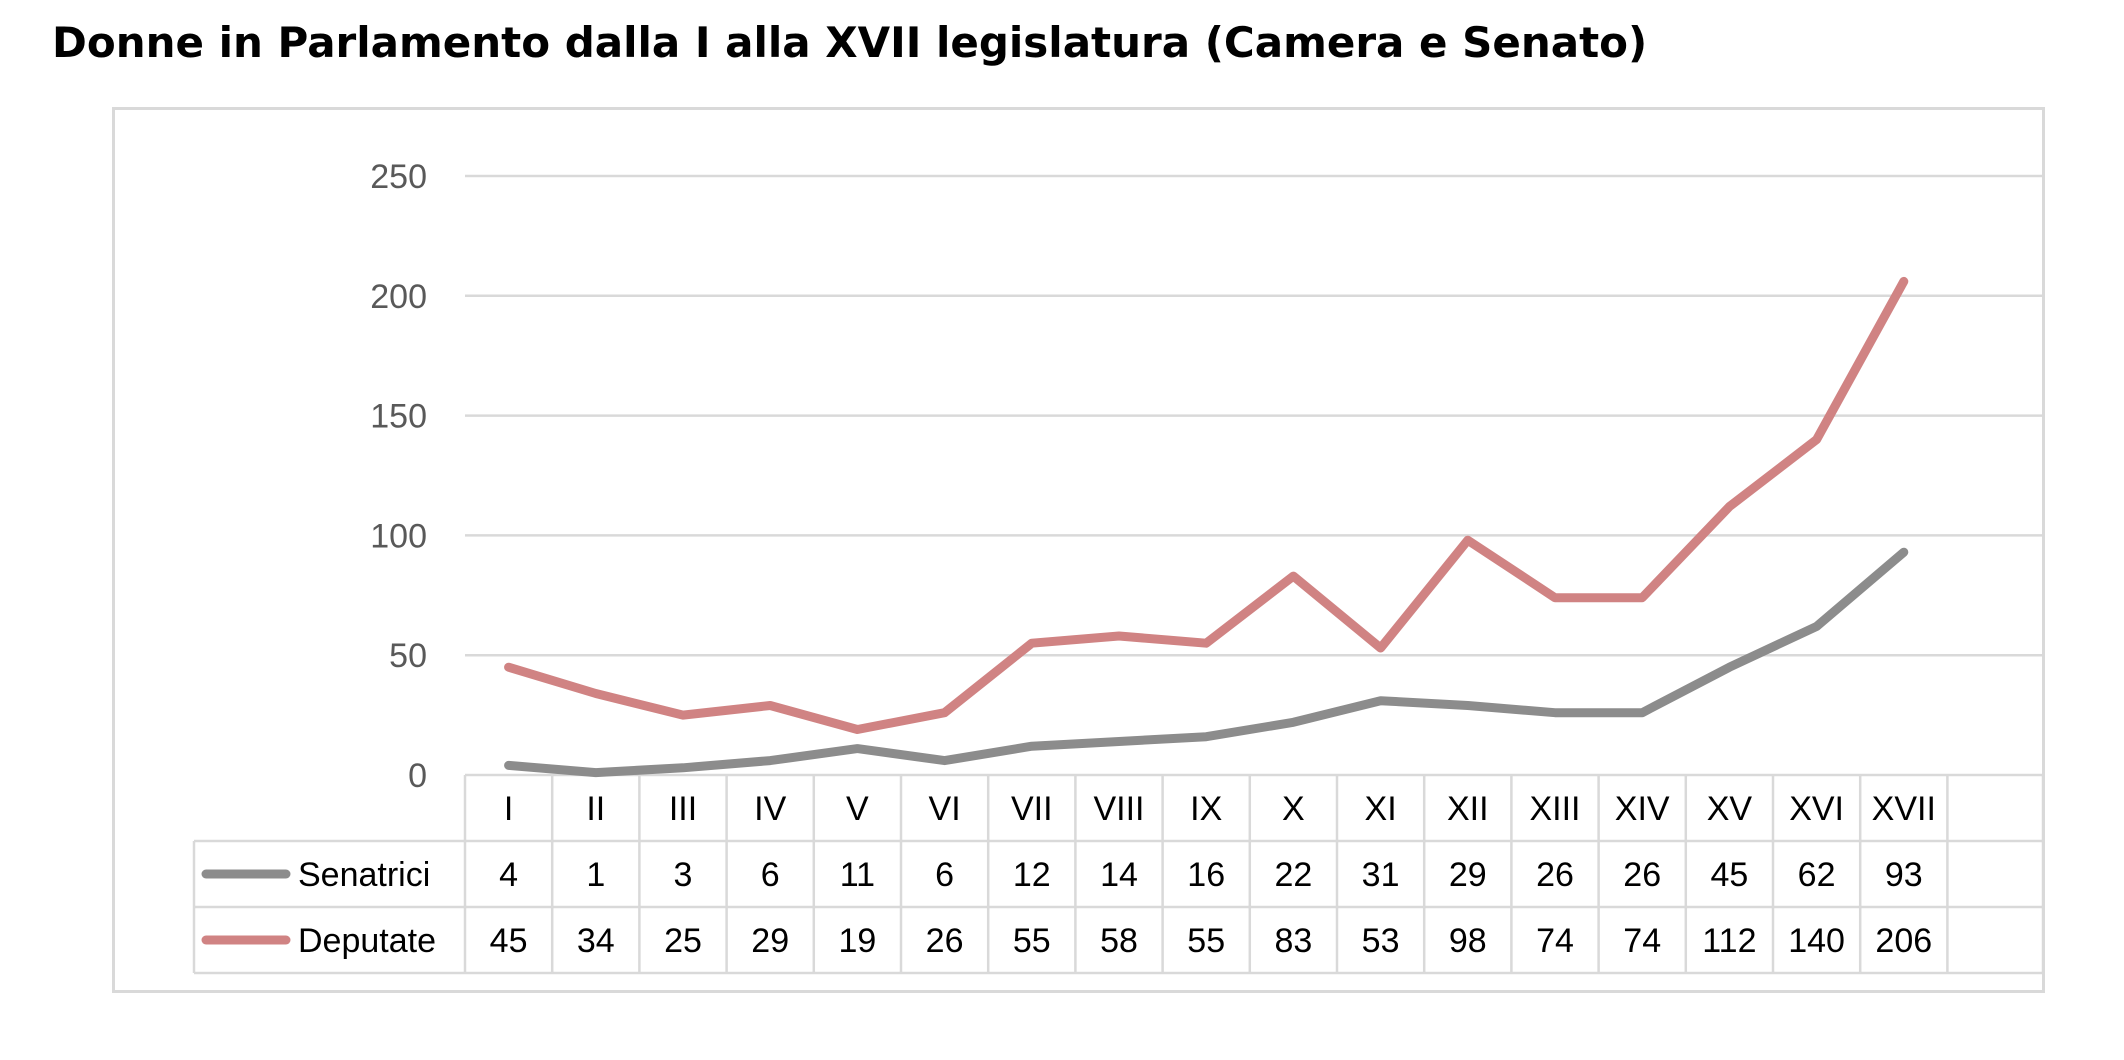  I want to click on x-tick-label: I, so click(508, 809).